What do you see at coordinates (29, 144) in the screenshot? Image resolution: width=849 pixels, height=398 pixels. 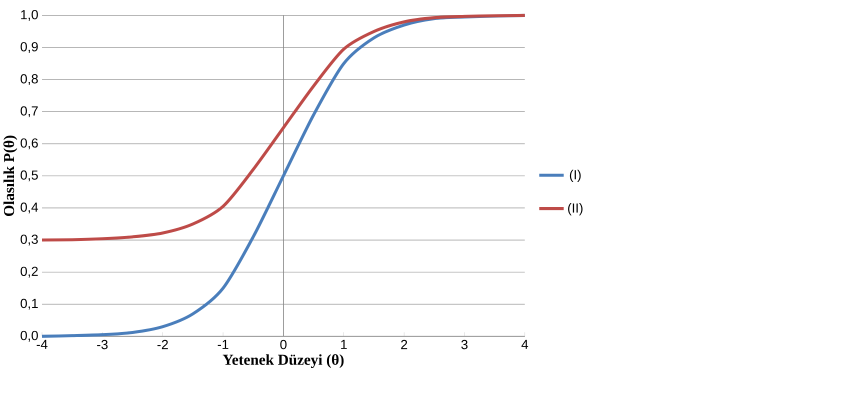 I see `y-tick-label: 0,6` at bounding box center [29, 144].